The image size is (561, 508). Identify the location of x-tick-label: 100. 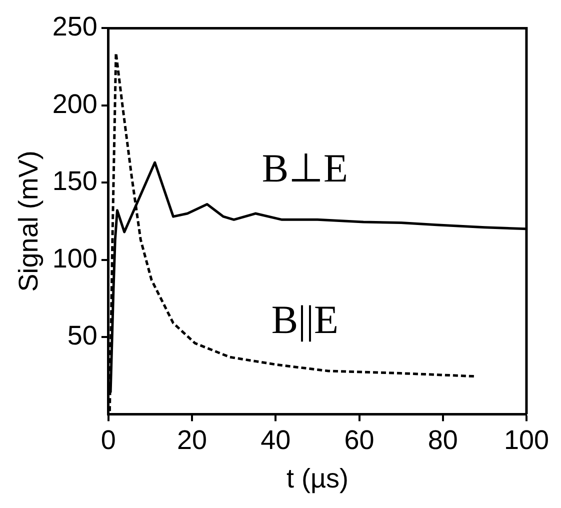
(527, 439).